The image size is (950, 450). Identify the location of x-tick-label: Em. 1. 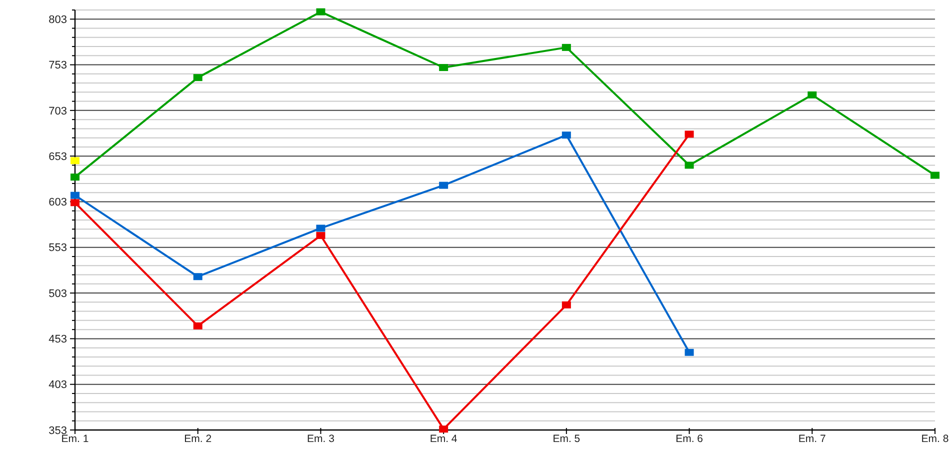
(75, 439).